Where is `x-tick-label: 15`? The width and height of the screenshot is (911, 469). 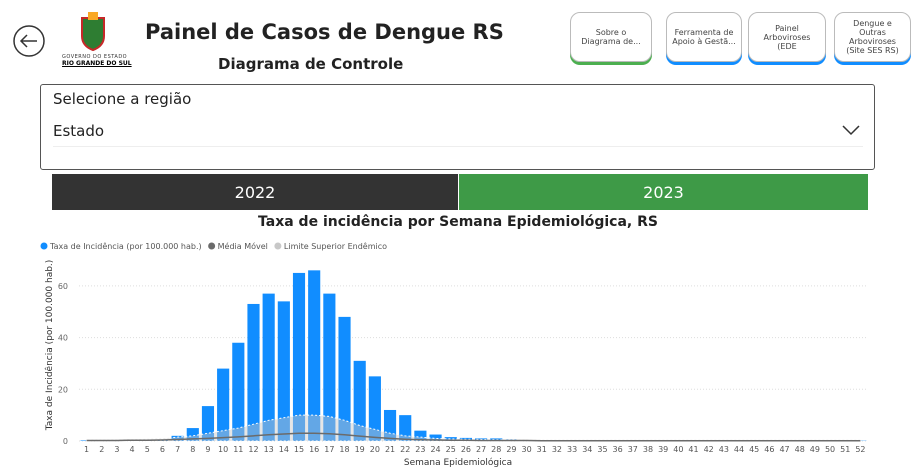
x-tick-label: 15 is located at coordinates (299, 449).